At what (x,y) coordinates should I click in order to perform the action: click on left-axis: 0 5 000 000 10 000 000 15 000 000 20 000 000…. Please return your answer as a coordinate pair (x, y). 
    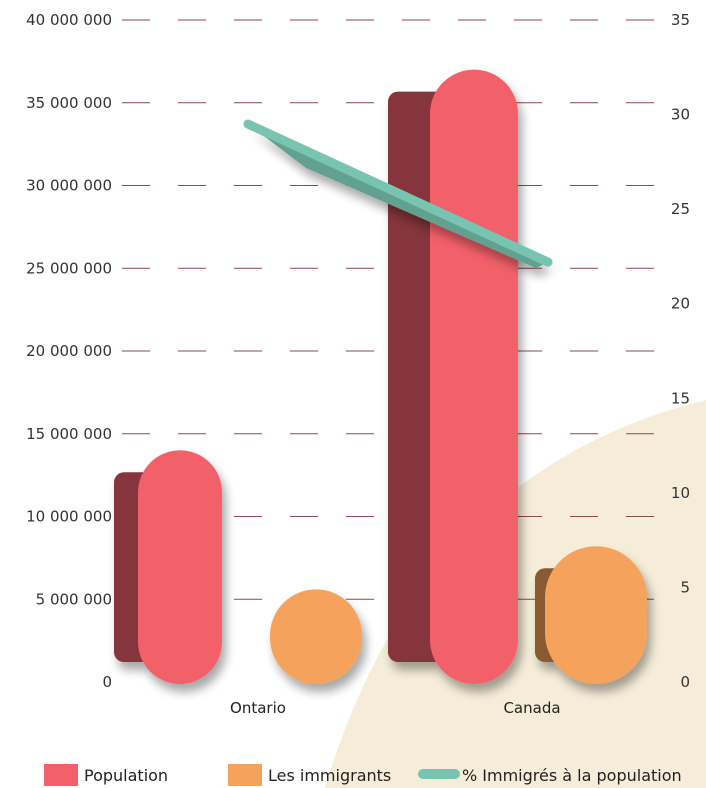
    Looking at the image, I should click on (69, 351).